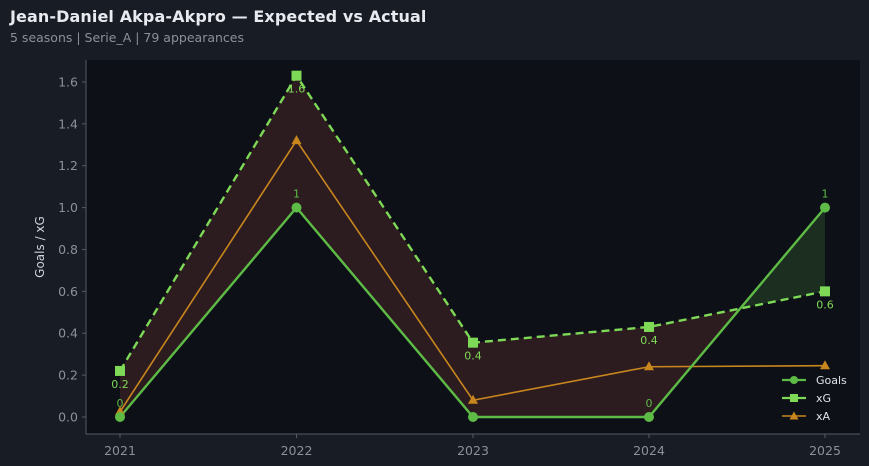 The width and height of the screenshot is (869, 466). Describe the element at coordinates (68, 417) in the screenshot. I see `y-tick-label: 0.0` at that location.